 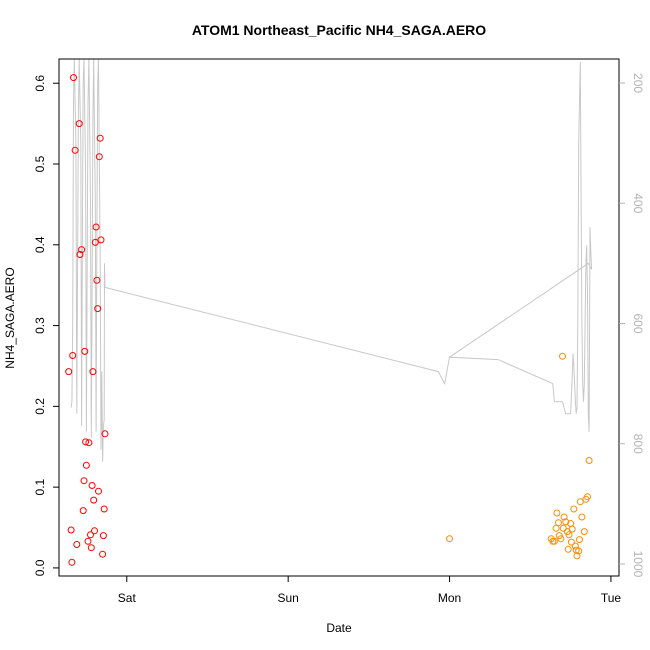 What do you see at coordinates (449, 598) in the screenshot?
I see `x-tick-label: Mon` at bounding box center [449, 598].